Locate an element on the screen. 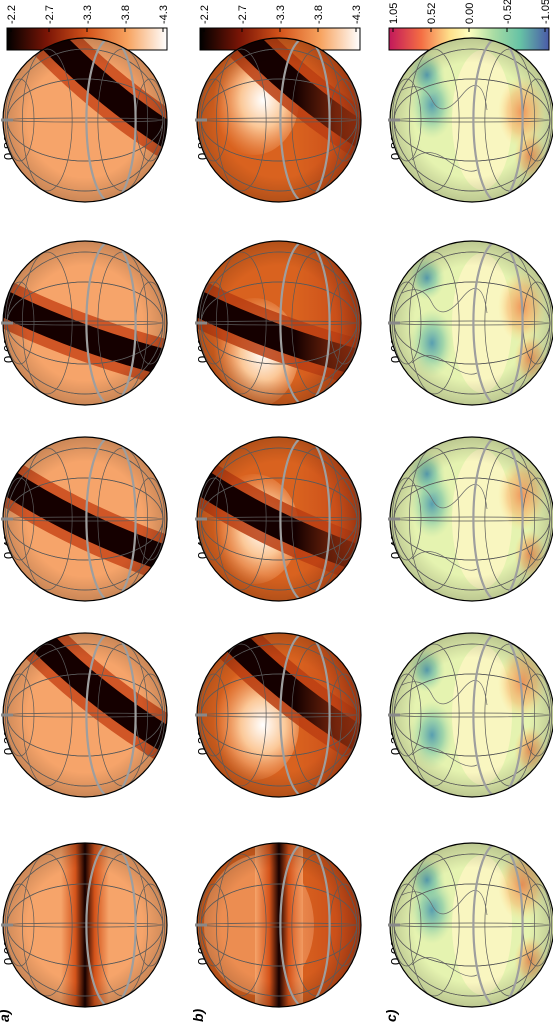 The height and width of the screenshot is (1035, 553). panel-label-c: c) is located at coordinates (391, 1015).